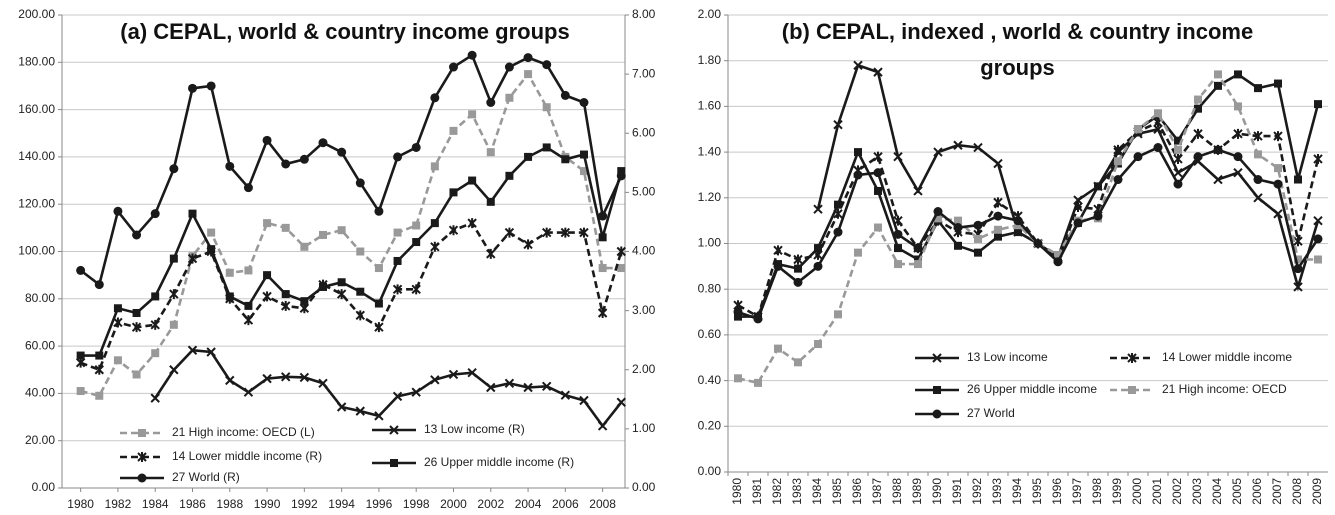 This screenshot has height=515, width=1335. Describe the element at coordinates (36, 203) in the screenshot. I see `y-tick-label: 120.00` at that location.